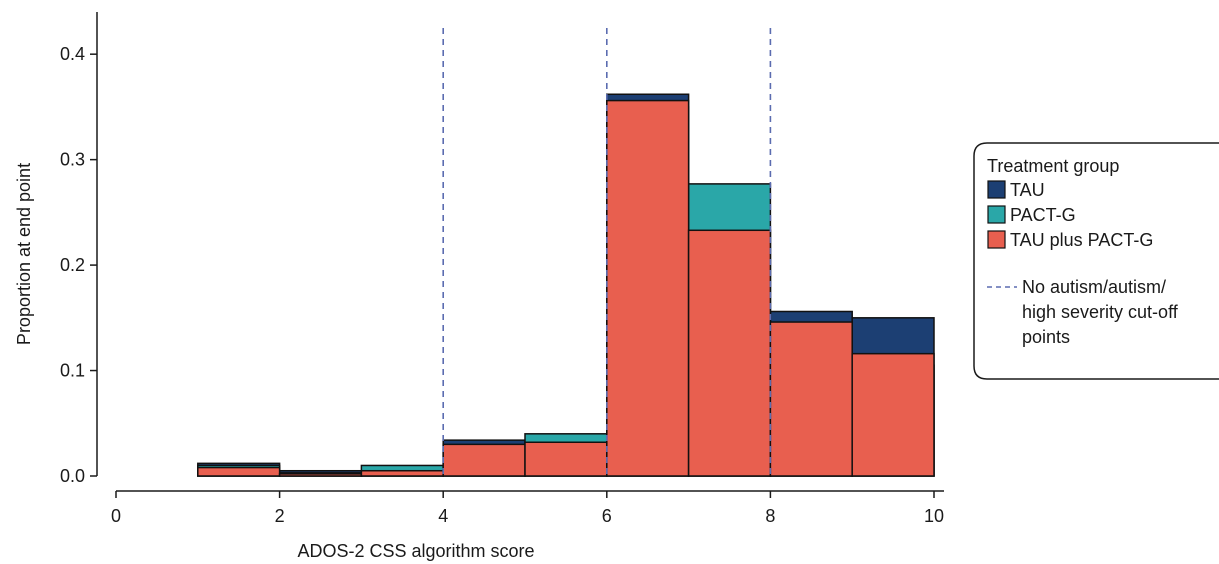 This screenshot has width=1219, height=564. Describe the element at coordinates (1046, 337) in the screenshot. I see `legend-cutoff-label-line-3: points` at that location.